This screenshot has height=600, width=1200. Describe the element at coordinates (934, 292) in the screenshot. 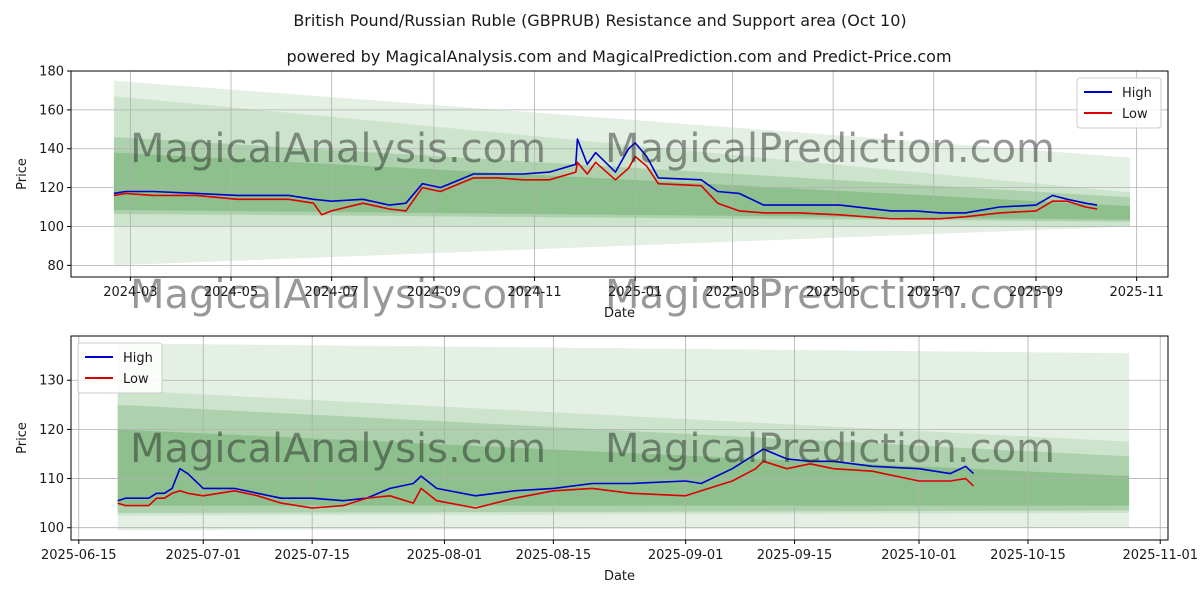

I see `x-tick-label: 2025-07` at that location.